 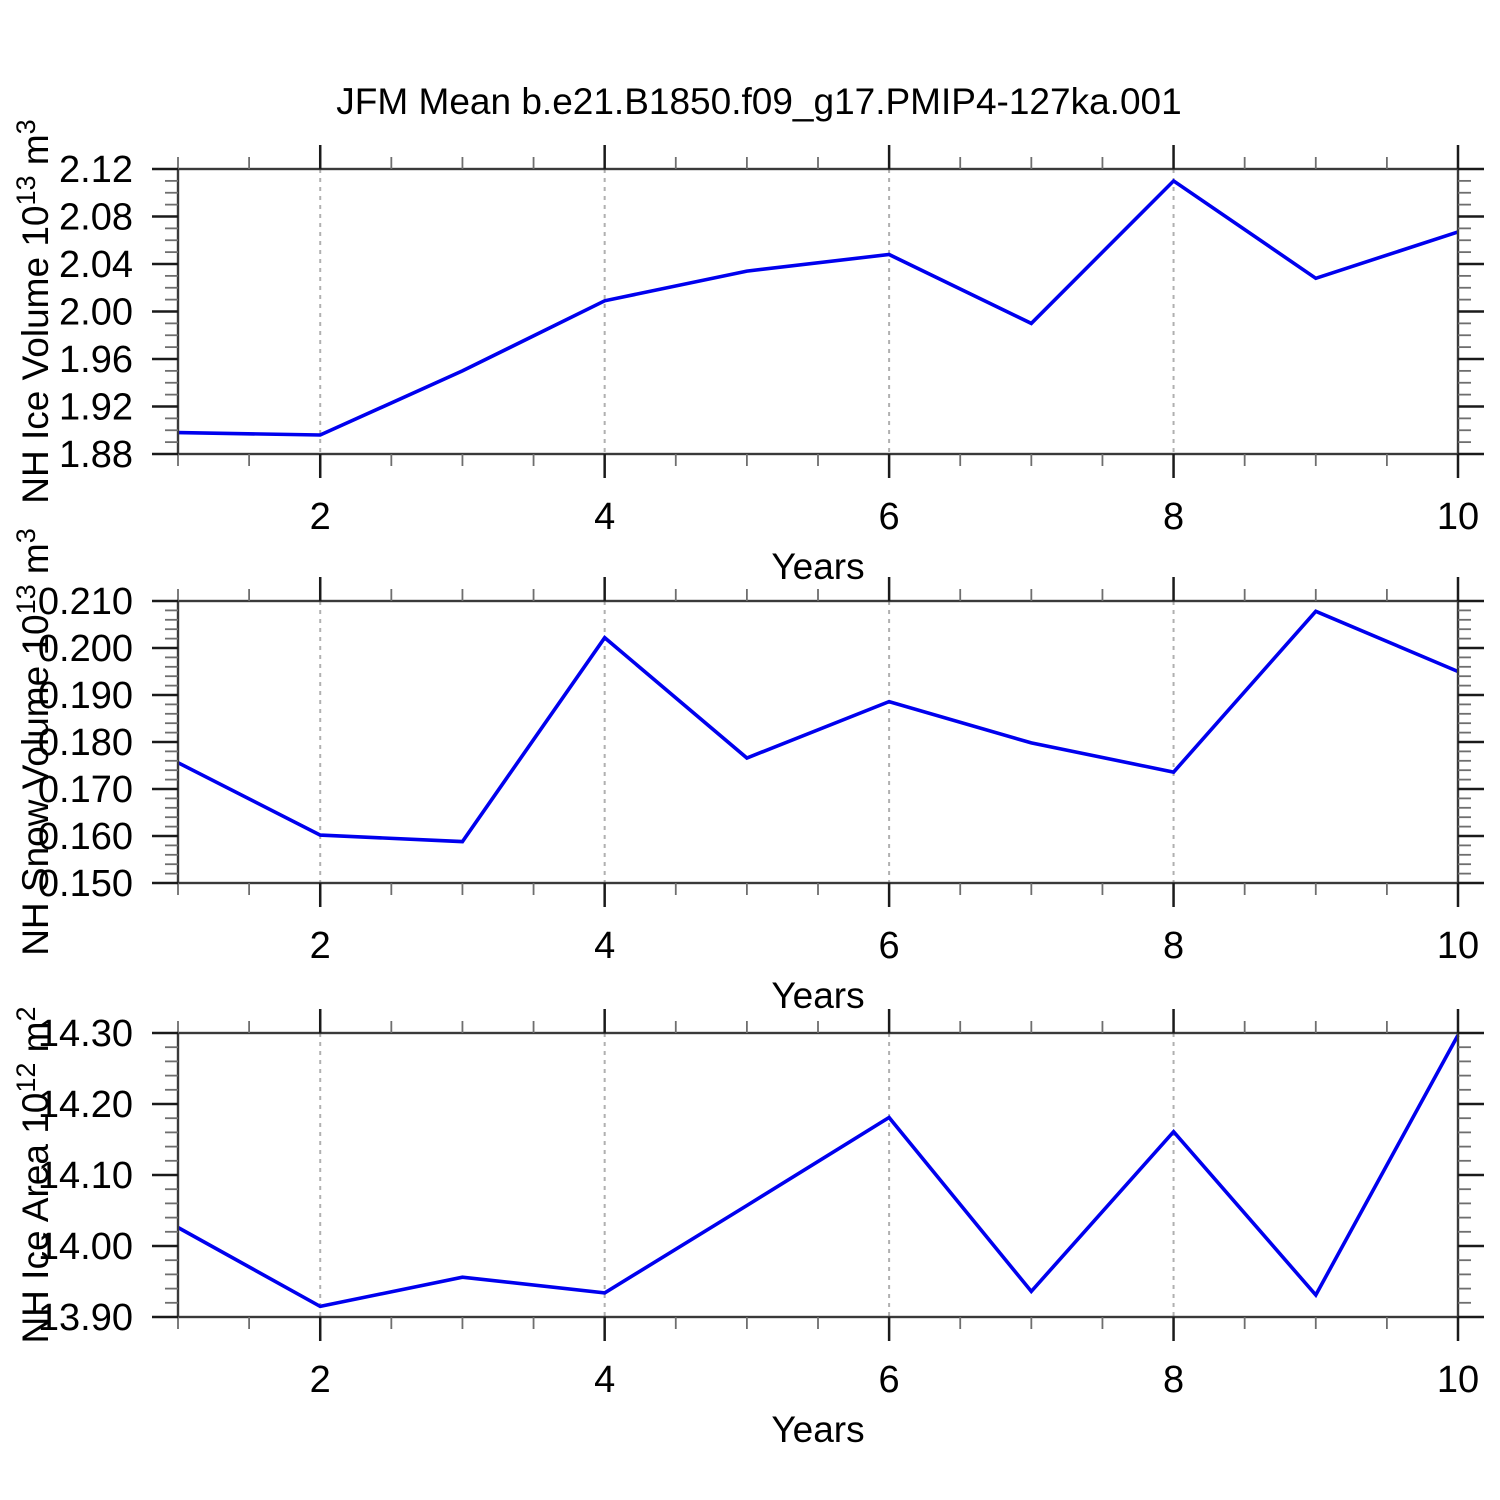 I want to click on nh-ice-volume-line, so click(x=818, y=307).